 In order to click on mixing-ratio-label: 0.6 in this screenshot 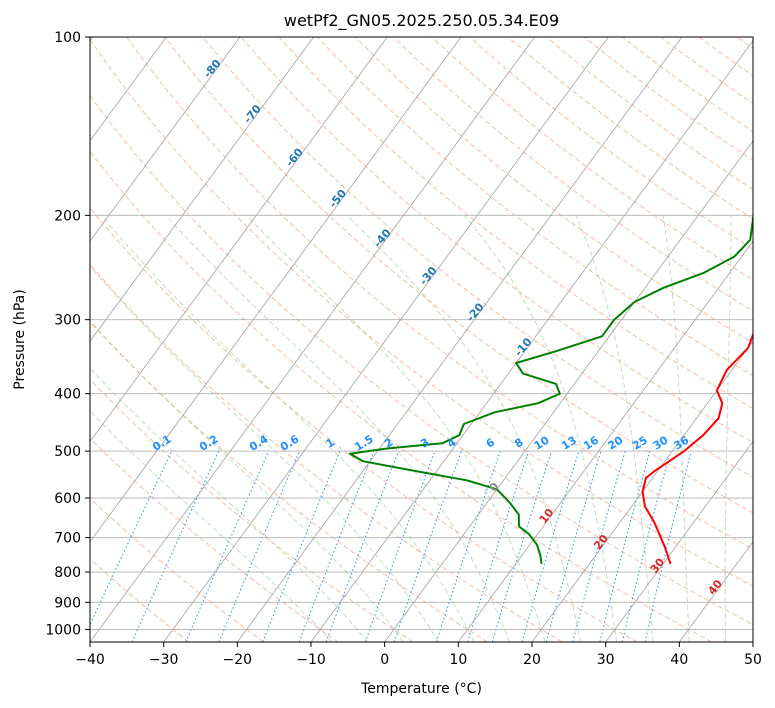, I will do `click(290, 443)`.